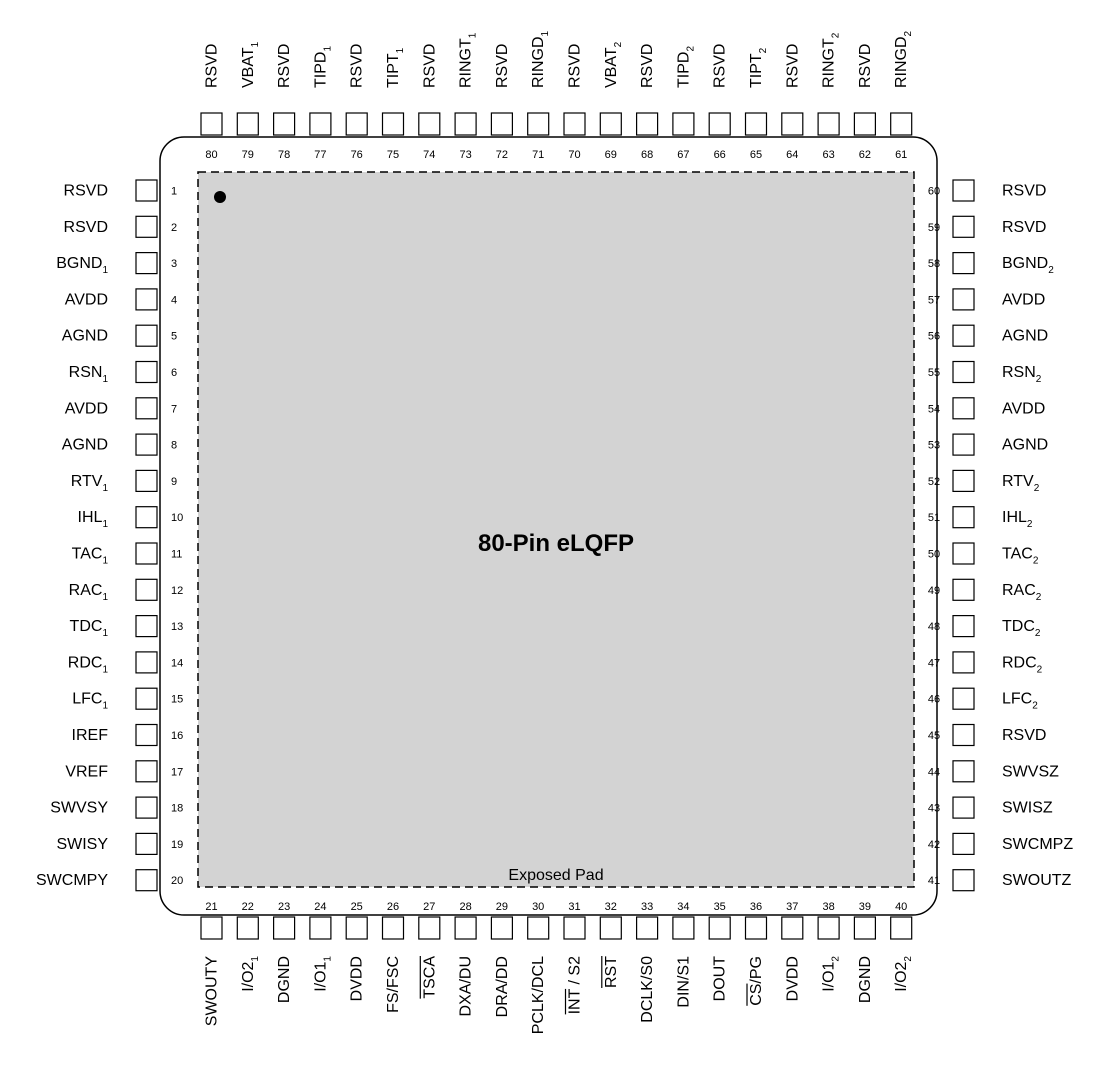  Describe the element at coordinates (934, 228) in the screenshot. I see `pin-number: 59` at that location.